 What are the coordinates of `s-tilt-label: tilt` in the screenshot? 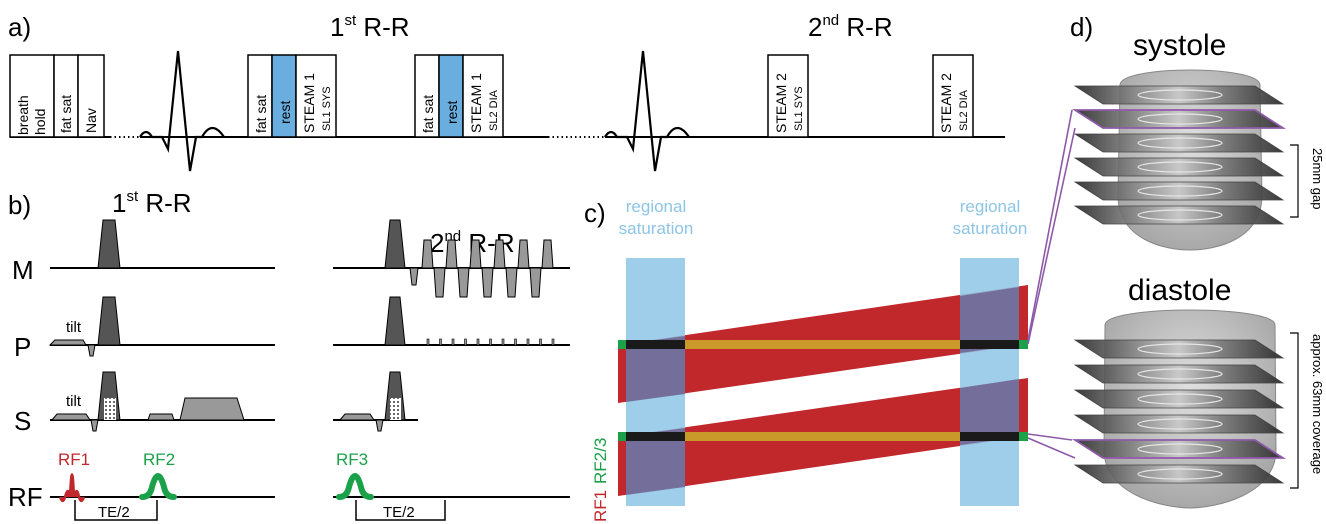 It's located at (74, 401).